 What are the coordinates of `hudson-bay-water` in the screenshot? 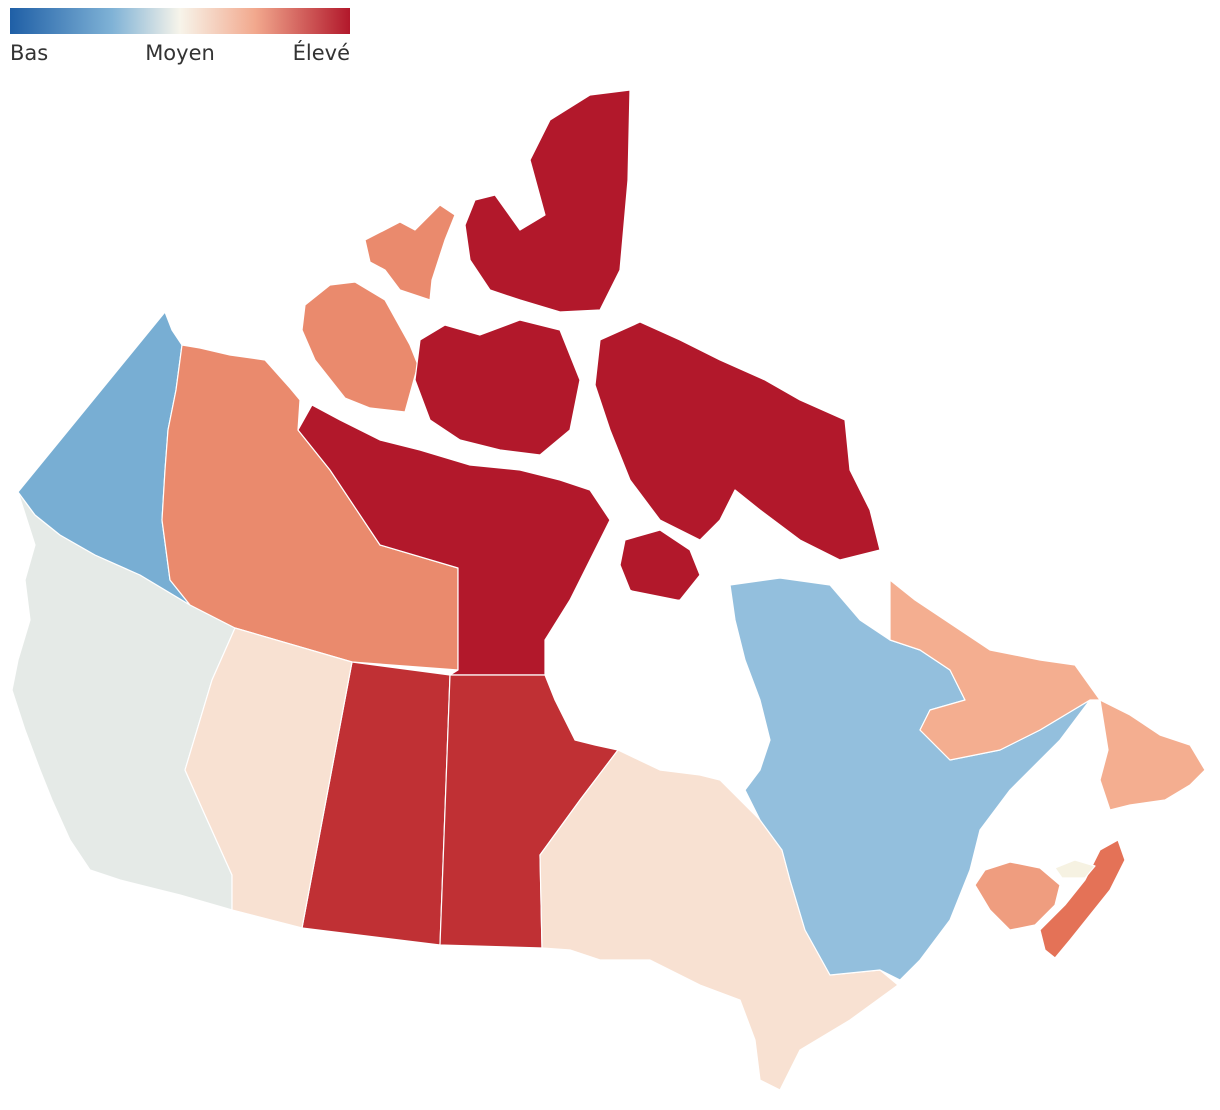 It's located at (657, 695).